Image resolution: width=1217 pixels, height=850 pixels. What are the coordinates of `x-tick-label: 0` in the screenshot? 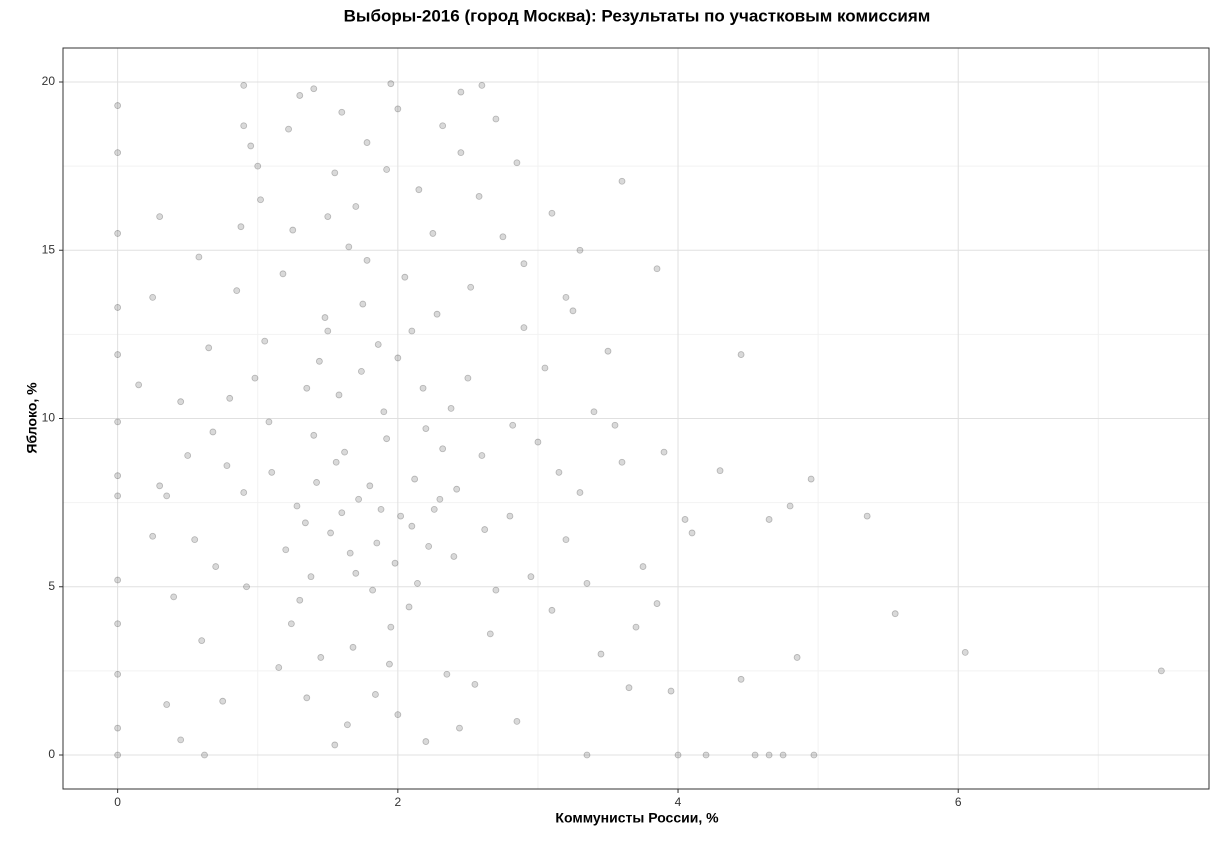 It's located at (117, 802).